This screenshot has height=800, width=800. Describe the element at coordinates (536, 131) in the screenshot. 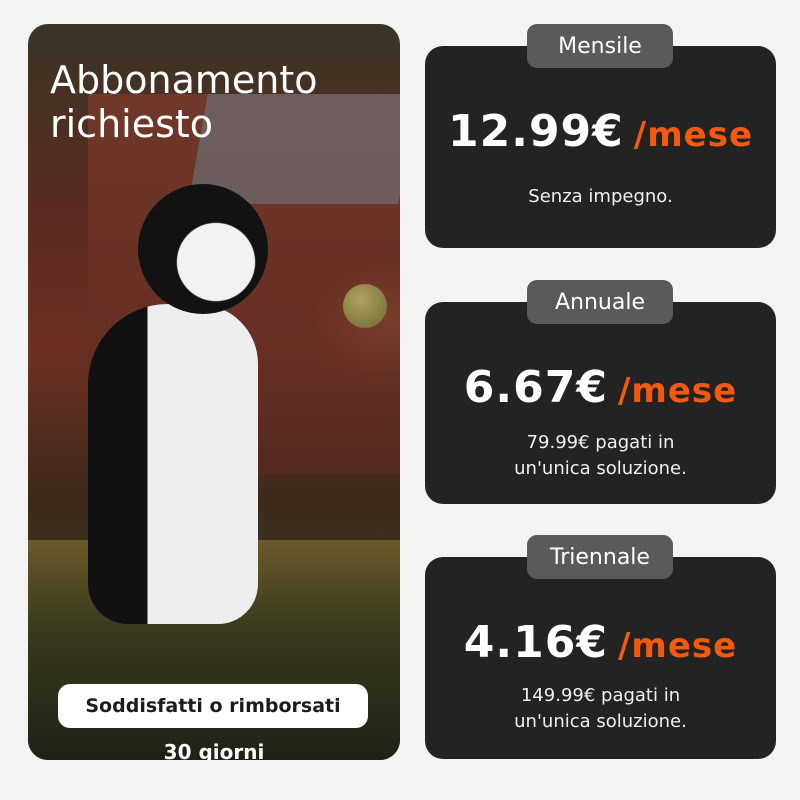

I see `price-value: 12.99€` at that location.